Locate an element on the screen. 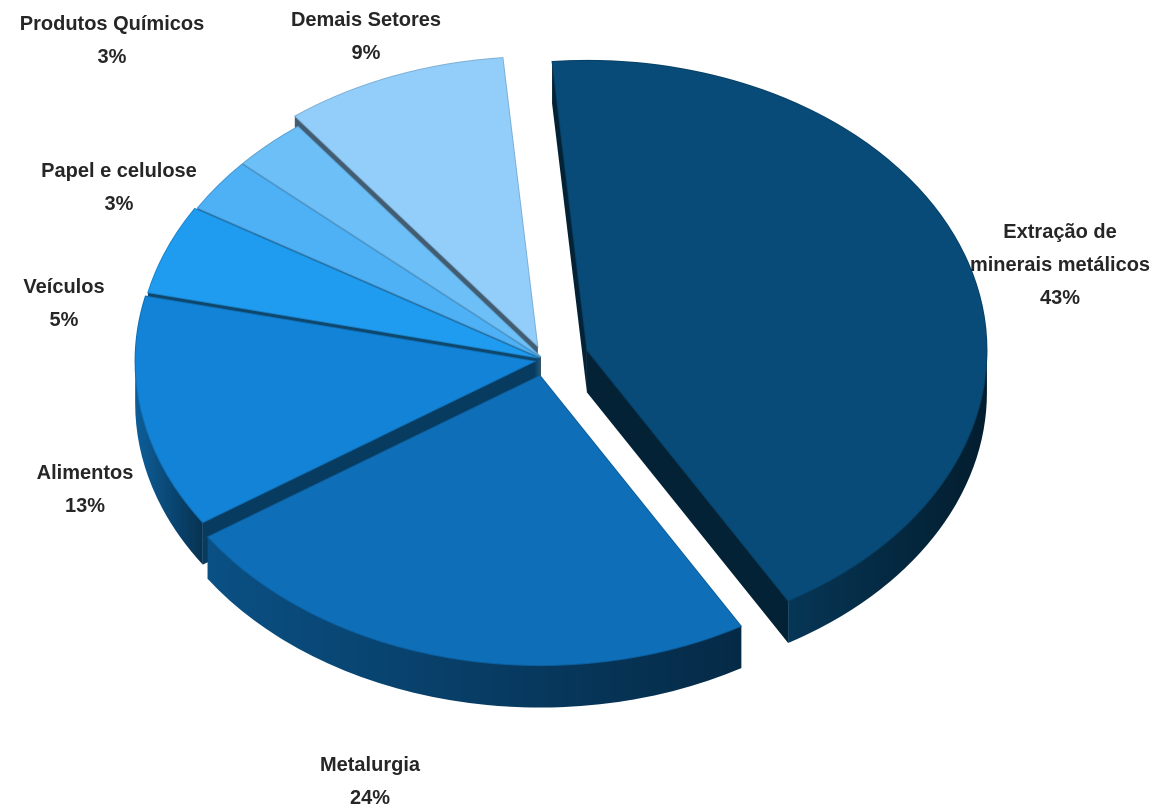 This screenshot has height=809, width=1159. slice-category-label: Demais Setores is located at coordinates (366, 20).